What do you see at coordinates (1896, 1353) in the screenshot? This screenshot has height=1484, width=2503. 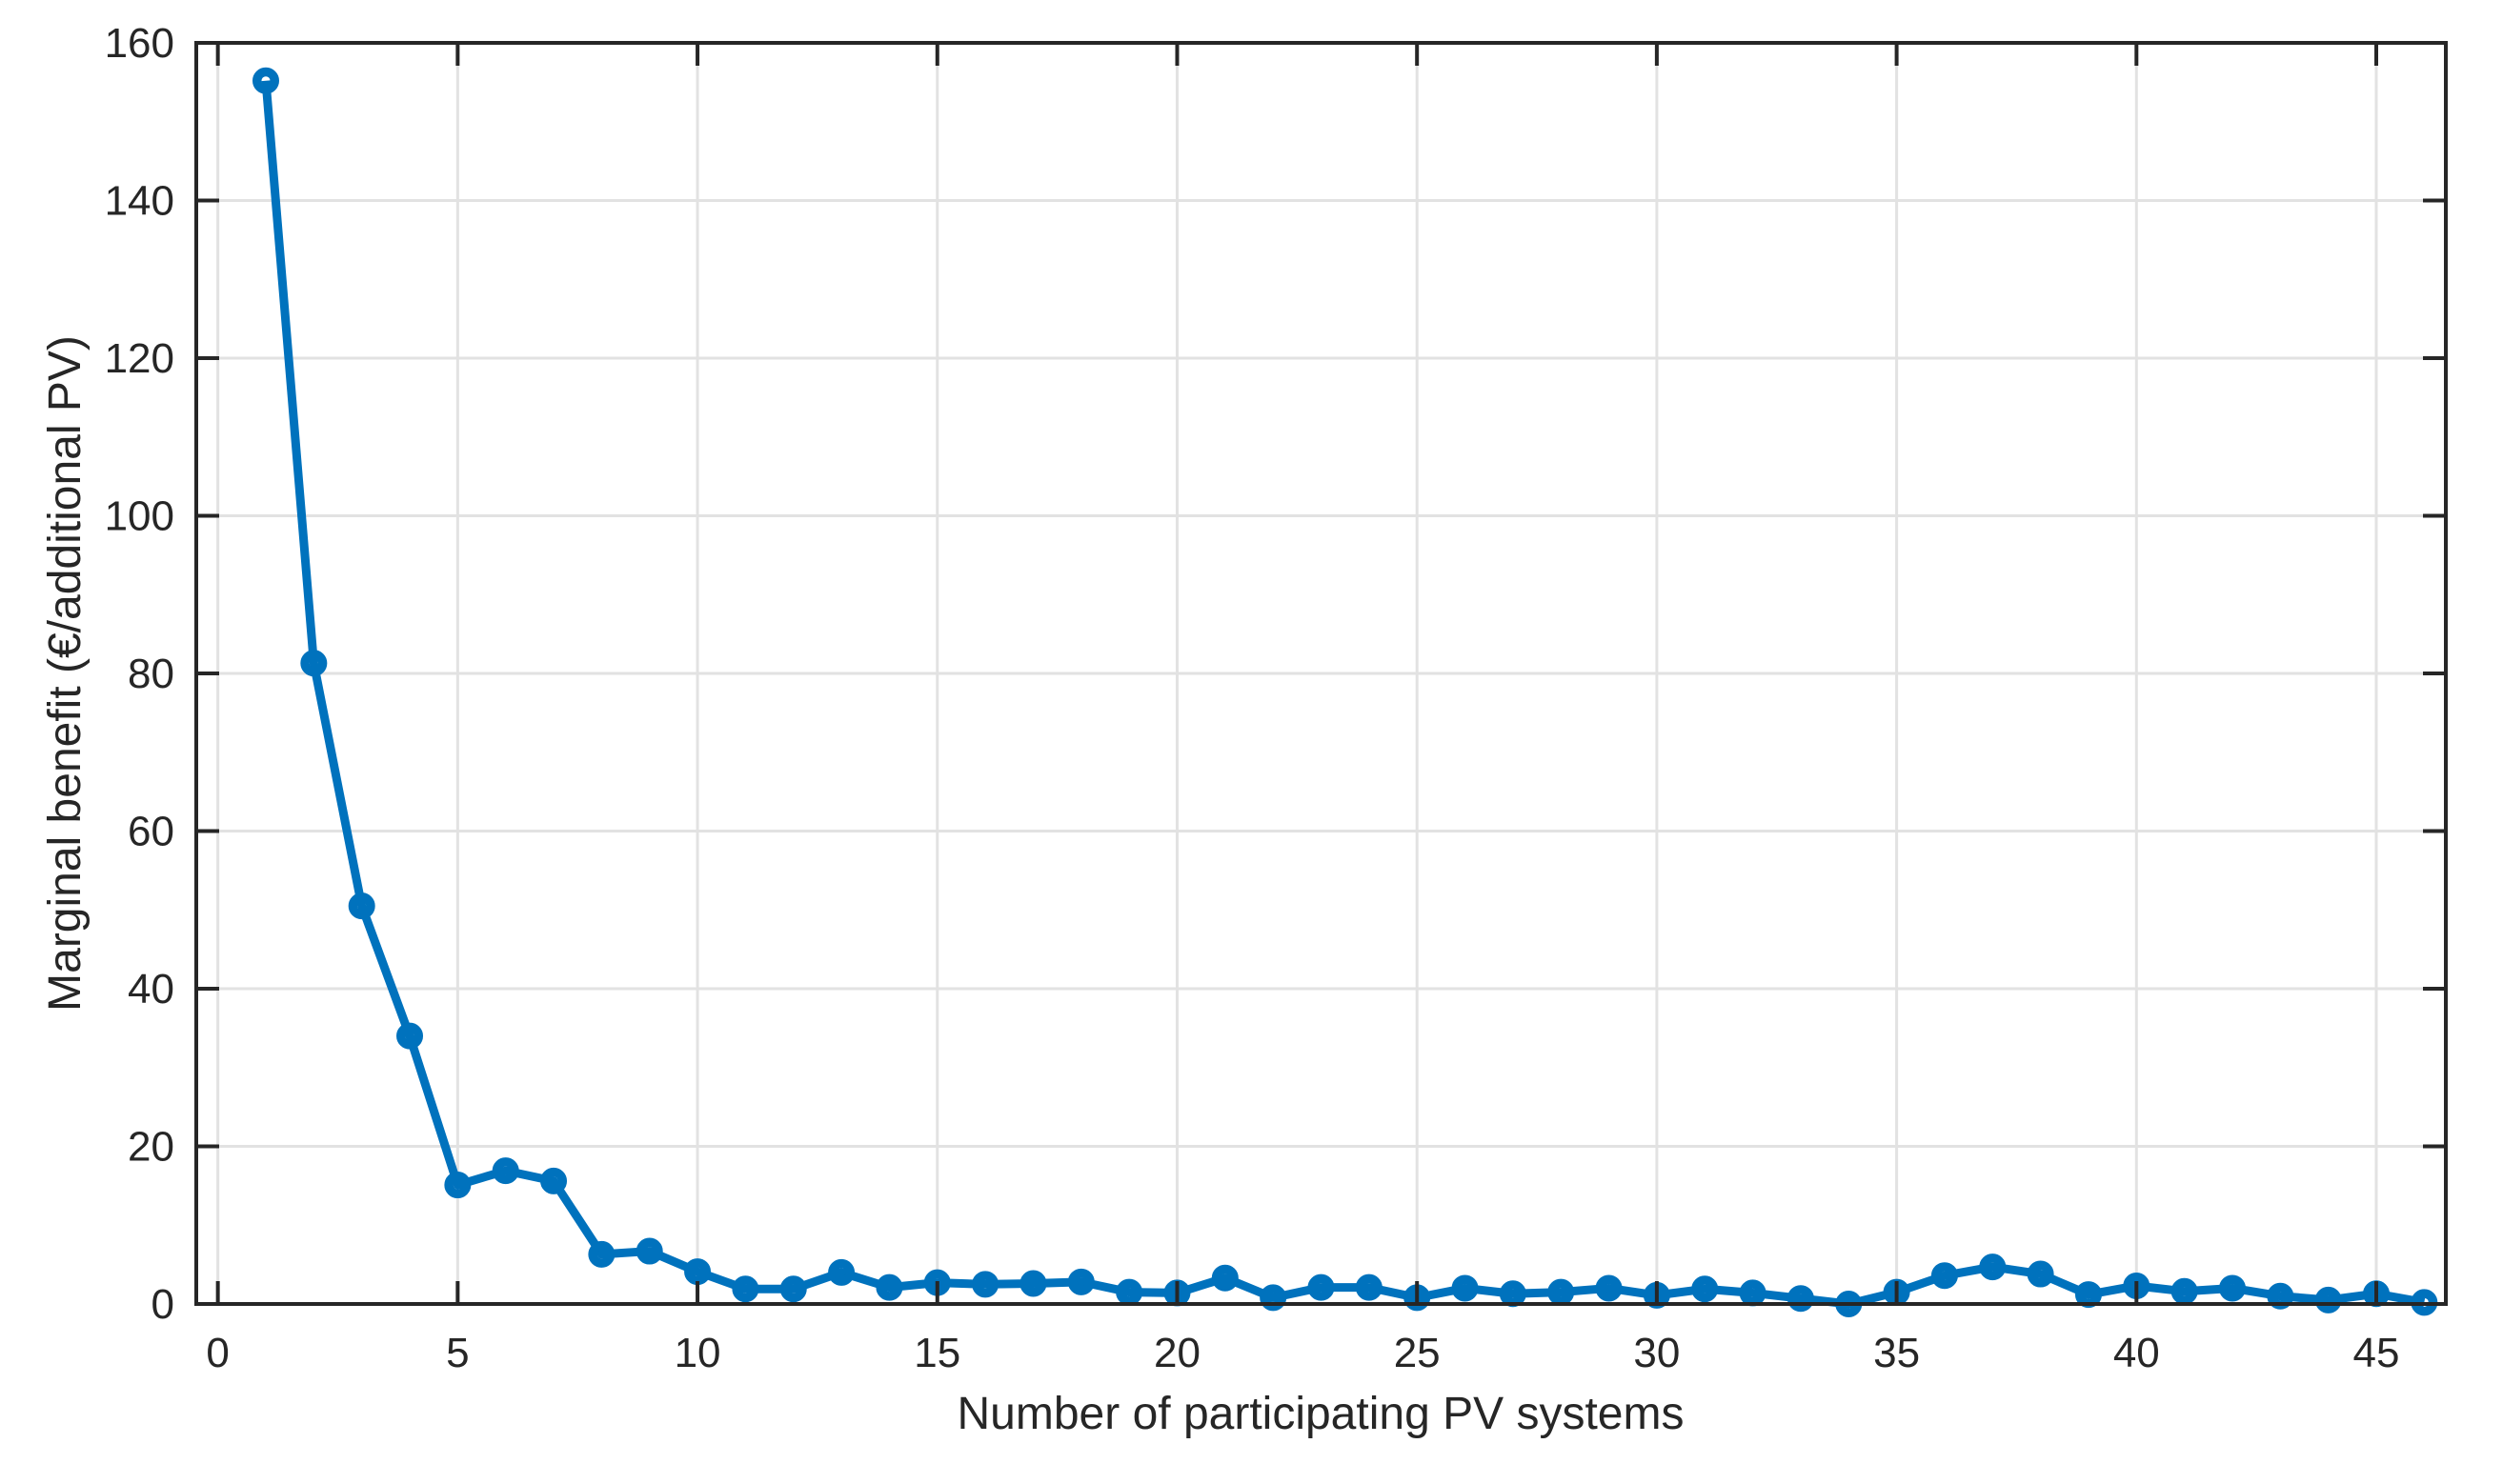 I see `x-tick-label: 35` at bounding box center [1896, 1353].